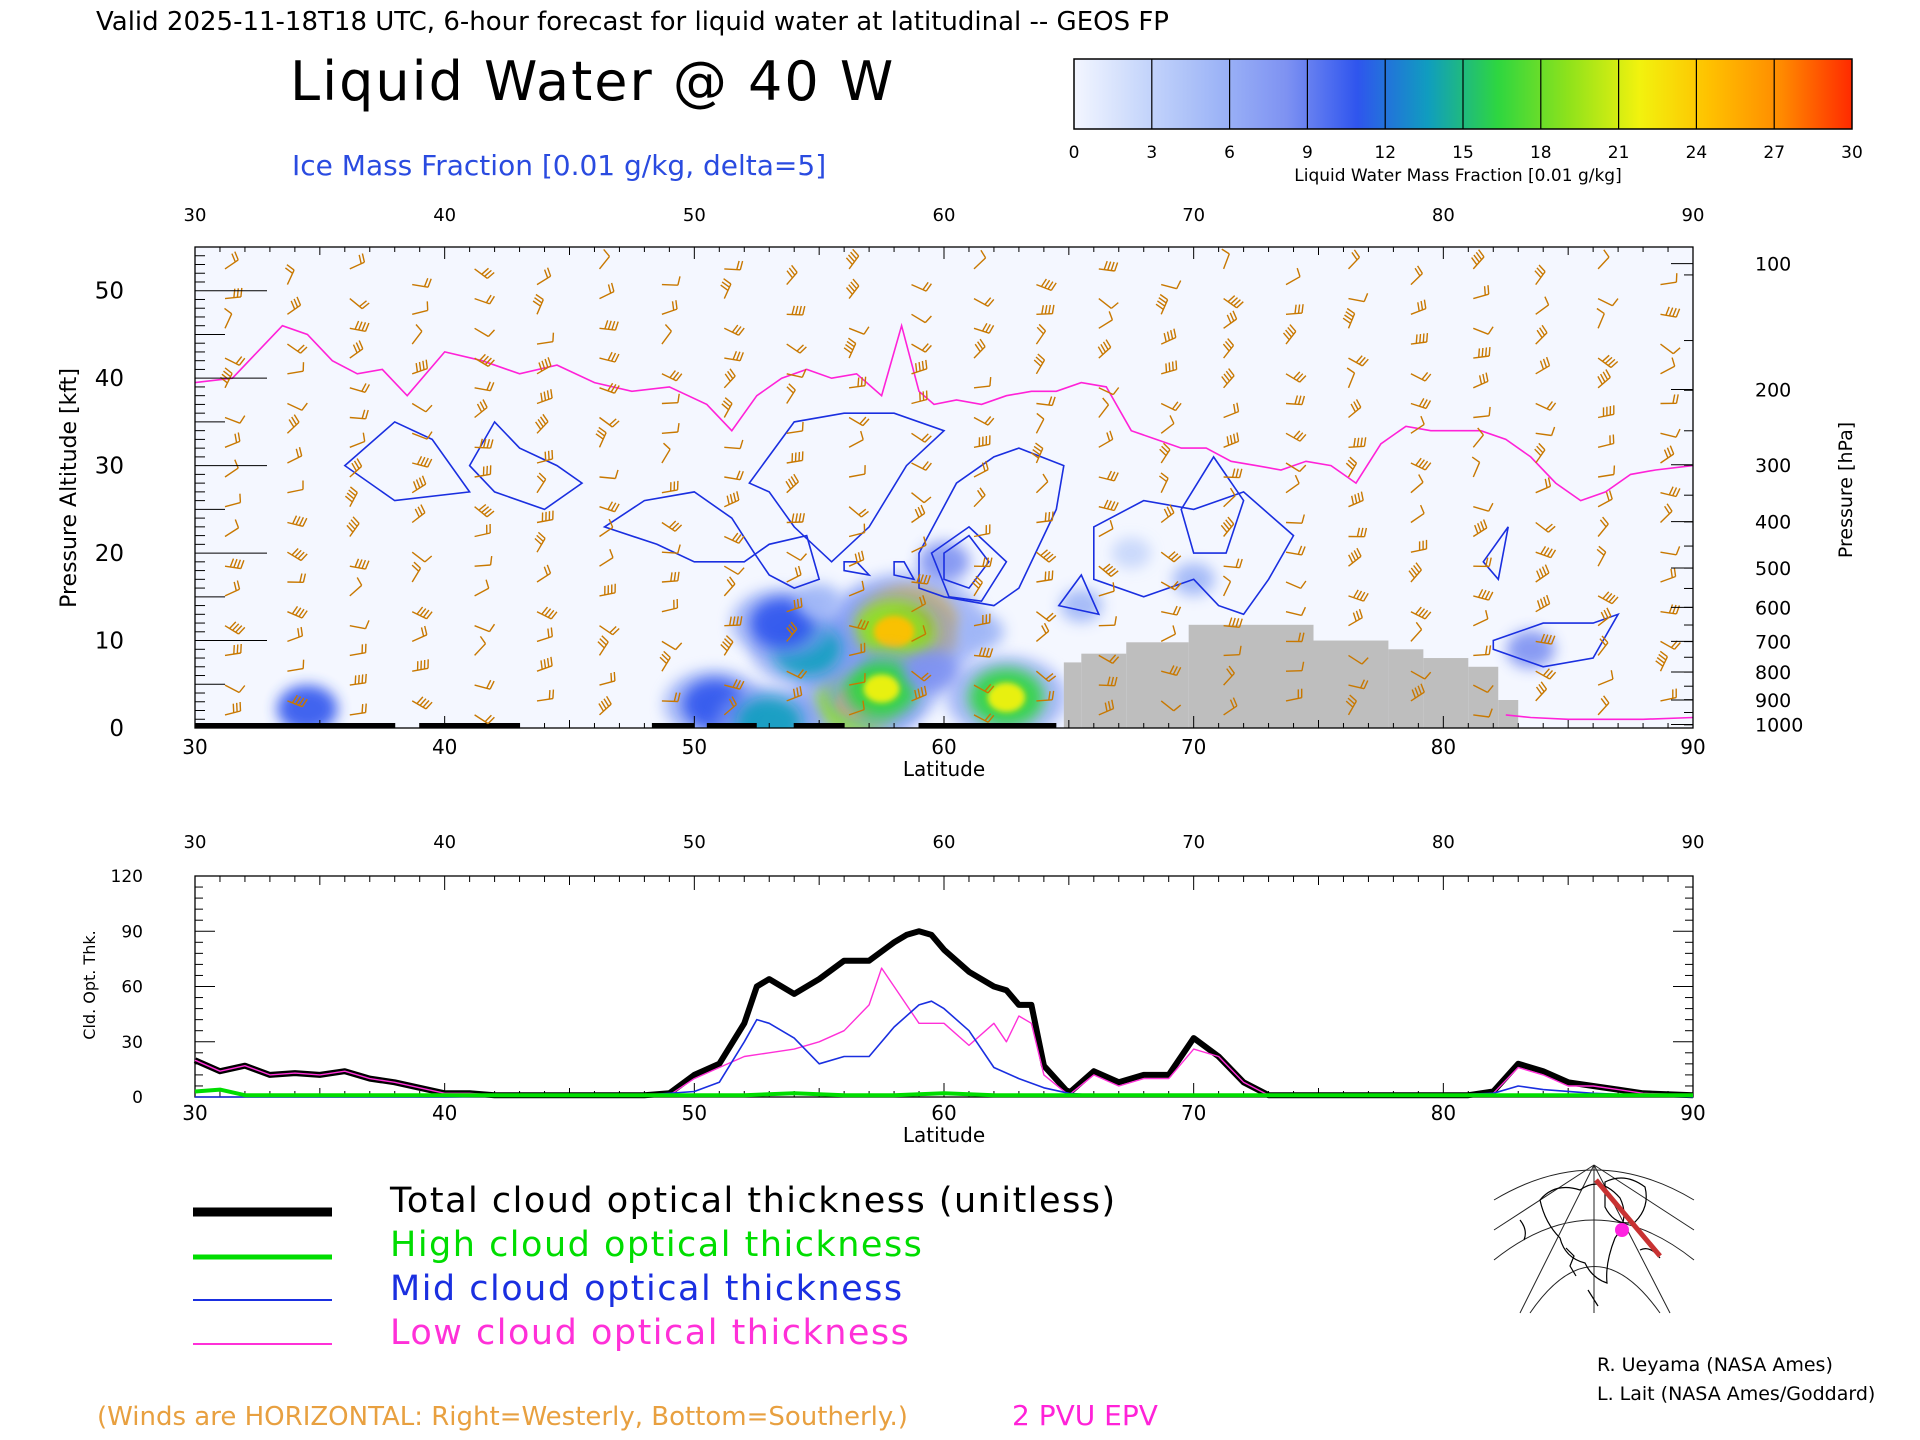 This screenshot has height=1440, width=1920. I want to click on x-tick-label: 90, so click(1692, 747).